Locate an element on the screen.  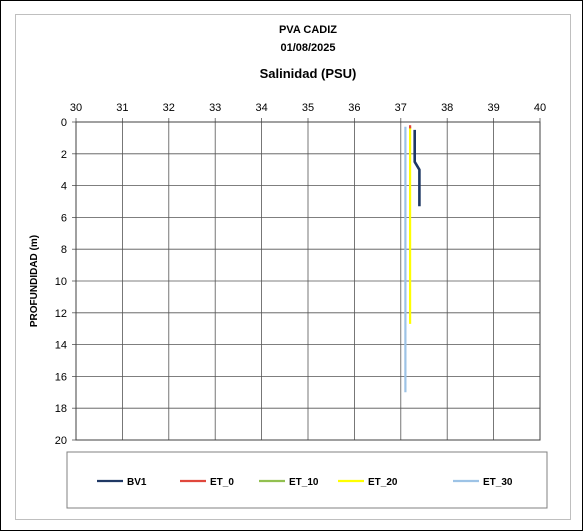
legend-item-et-30: ET_30 is located at coordinates (483, 482).